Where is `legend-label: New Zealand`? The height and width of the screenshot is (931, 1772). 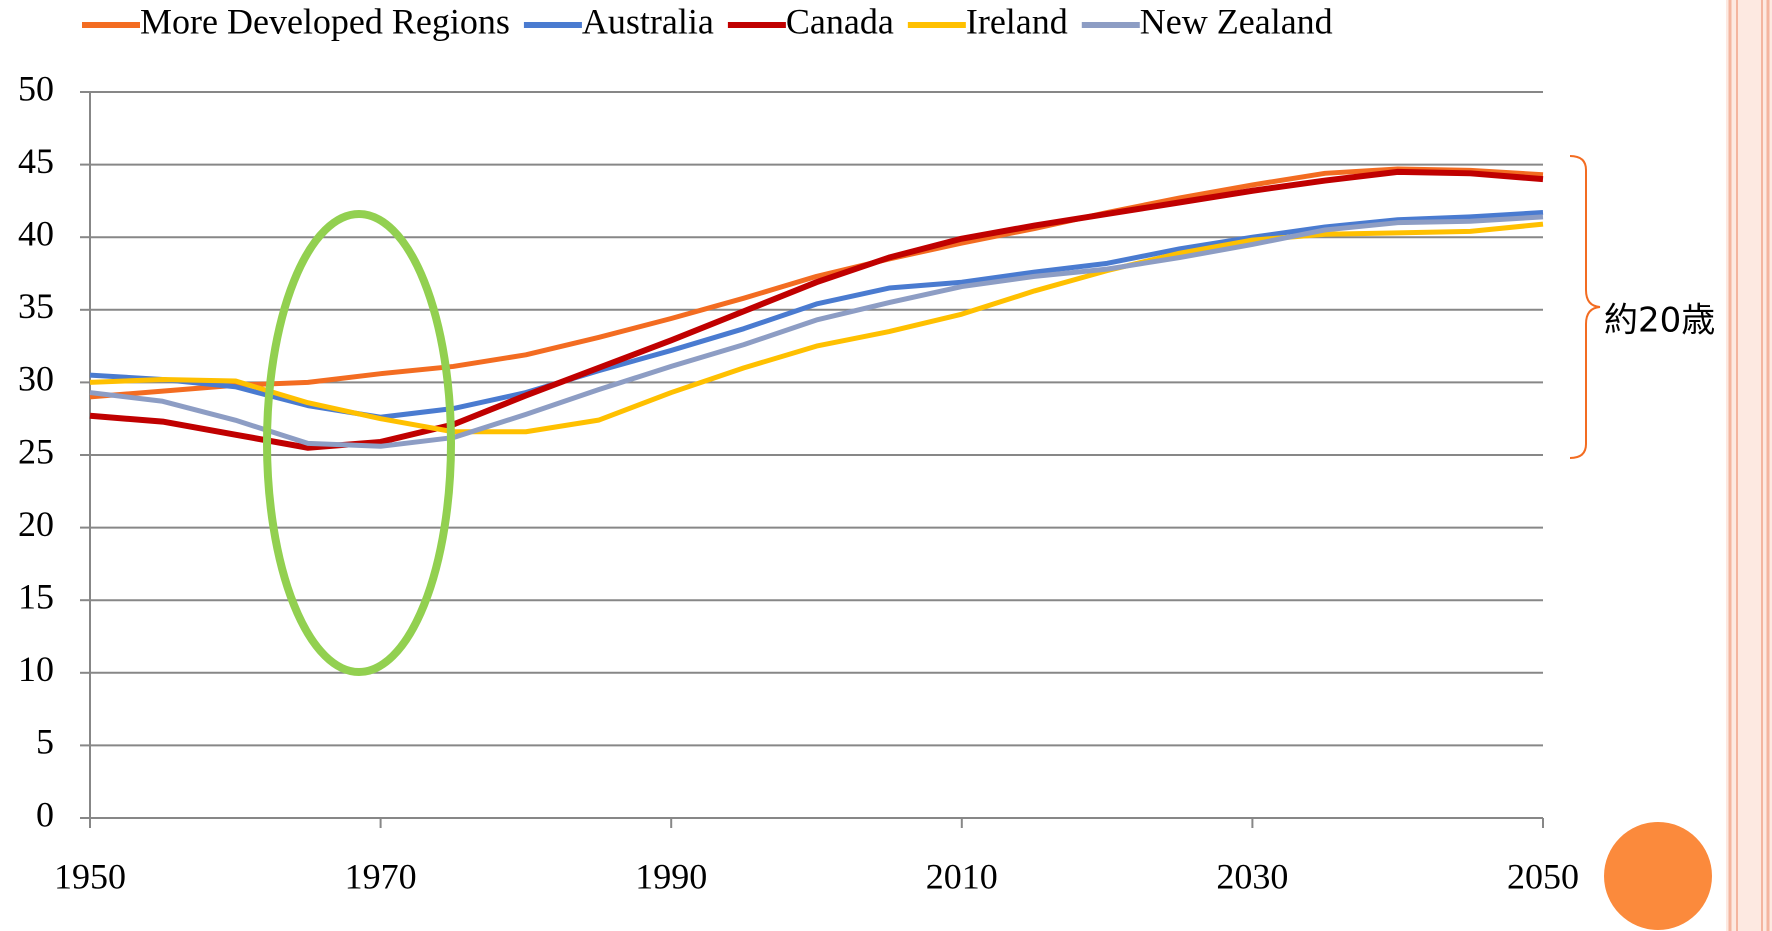 legend-label: New Zealand is located at coordinates (1236, 21).